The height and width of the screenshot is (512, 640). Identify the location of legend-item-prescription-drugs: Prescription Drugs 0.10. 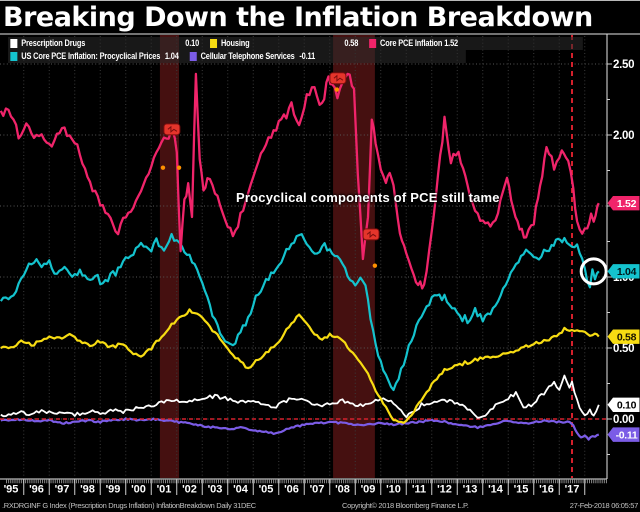
(104, 43).